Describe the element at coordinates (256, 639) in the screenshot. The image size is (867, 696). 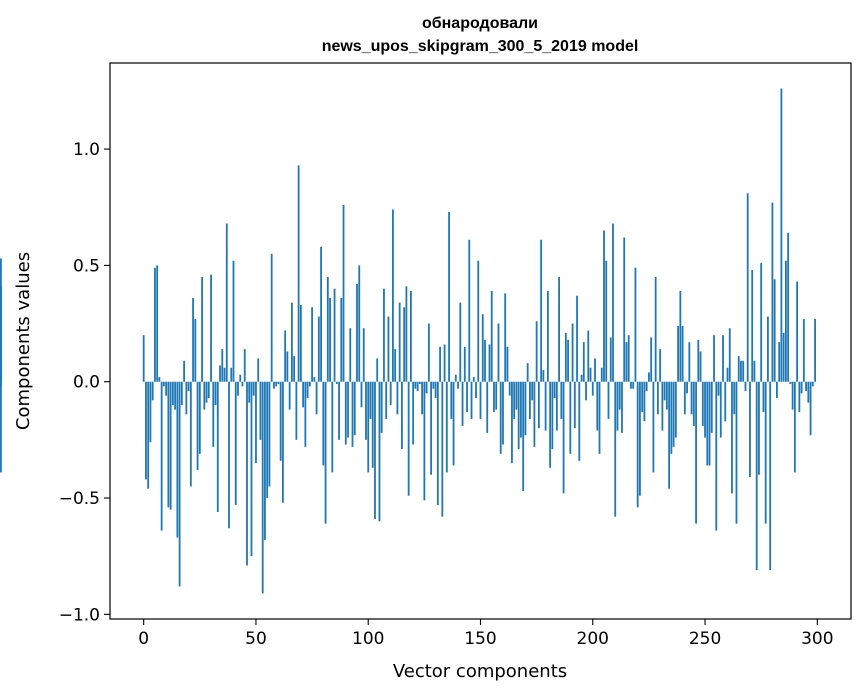
I see `x-tick-label: 50` at that location.